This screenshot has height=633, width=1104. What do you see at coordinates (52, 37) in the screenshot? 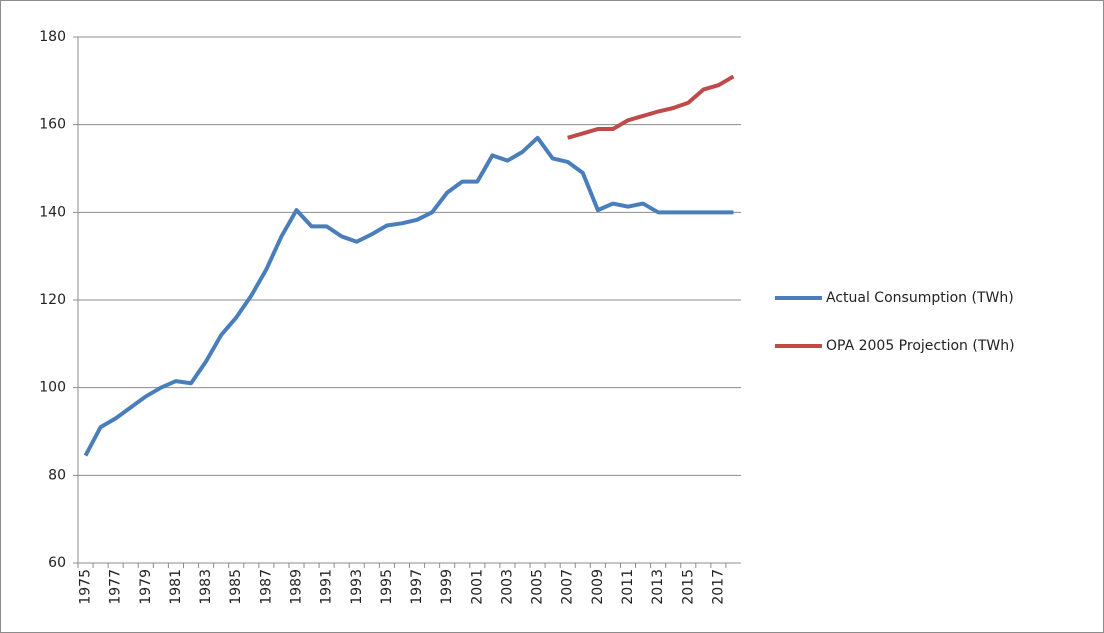
I see `y-tick-label: 180` at bounding box center [52, 37].